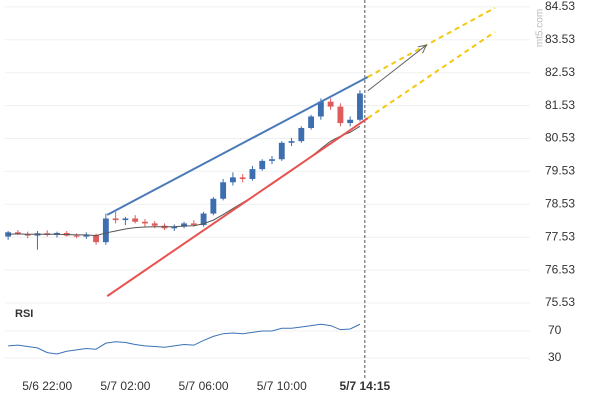 The width and height of the screenshot is (590, 400). Describe the element at coordinates (560, 6) in the screenshot. I see `y-tick-label: 84.53` at that location.